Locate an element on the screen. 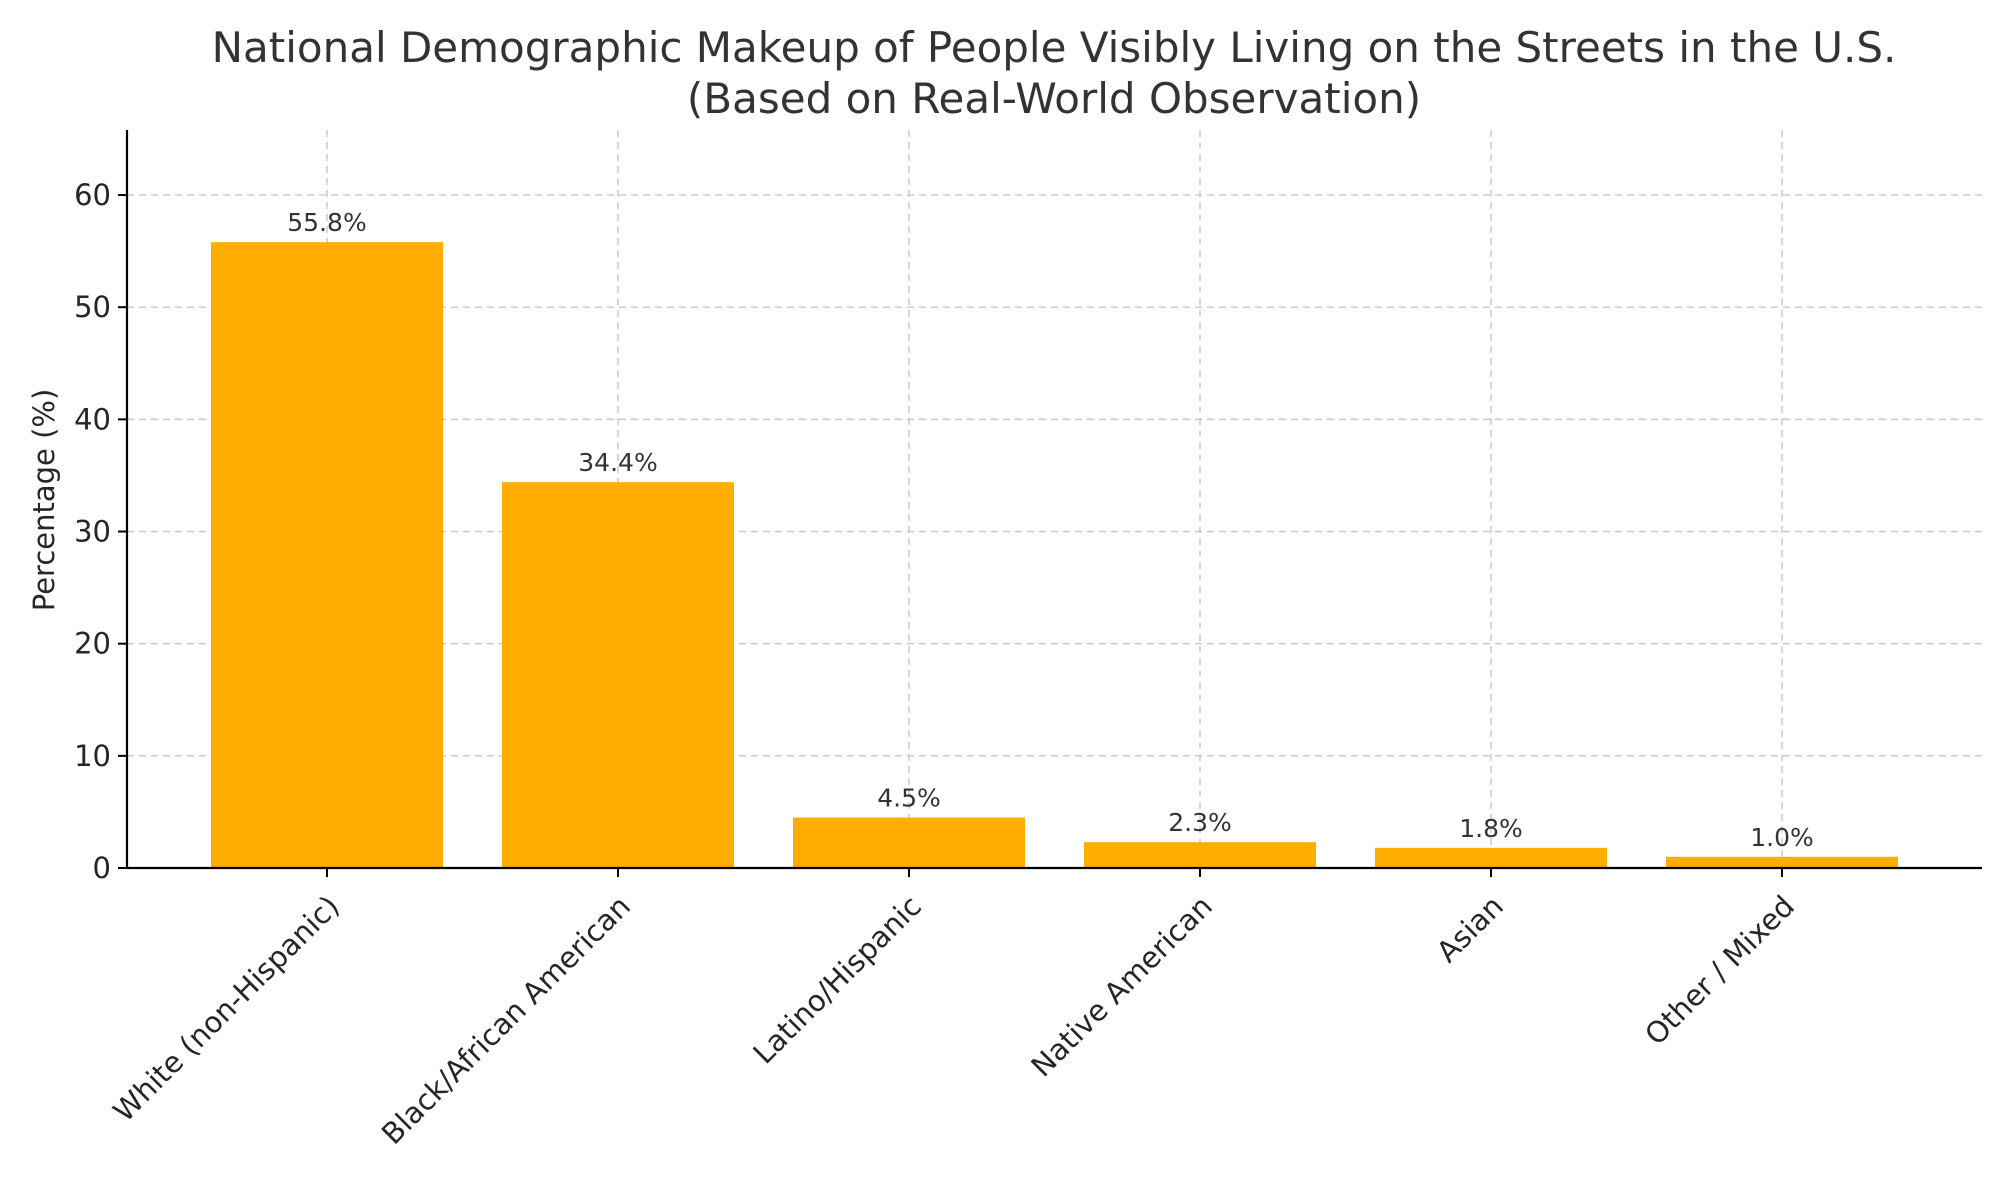  x-tick-label: White (non-Hispanic) is located at coordinates (225, 1008).